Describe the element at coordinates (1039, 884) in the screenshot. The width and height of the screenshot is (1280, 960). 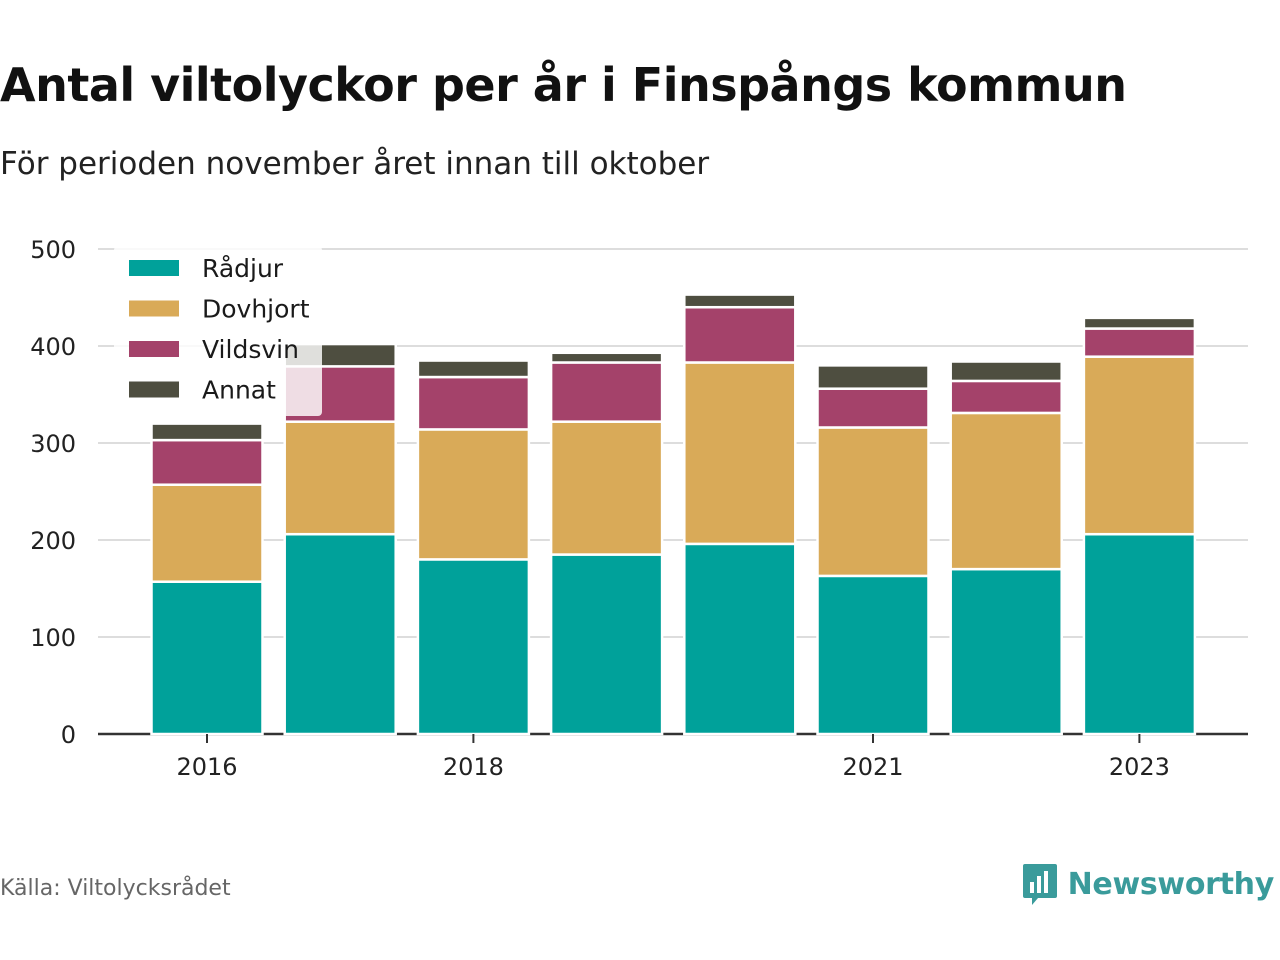
I see `newsworthy-logo-icon` at that location.